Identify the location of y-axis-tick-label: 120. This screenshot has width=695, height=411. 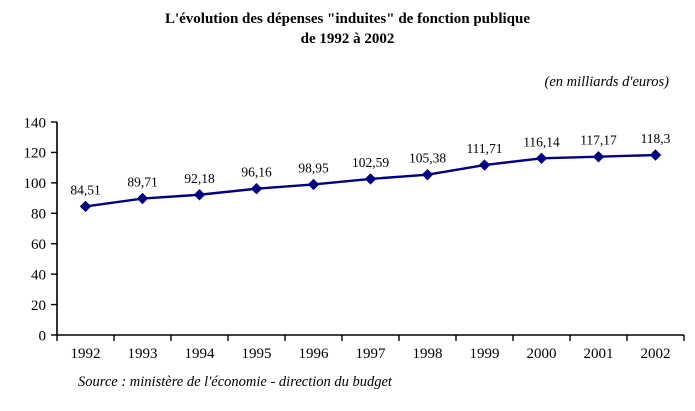
(35, 154).